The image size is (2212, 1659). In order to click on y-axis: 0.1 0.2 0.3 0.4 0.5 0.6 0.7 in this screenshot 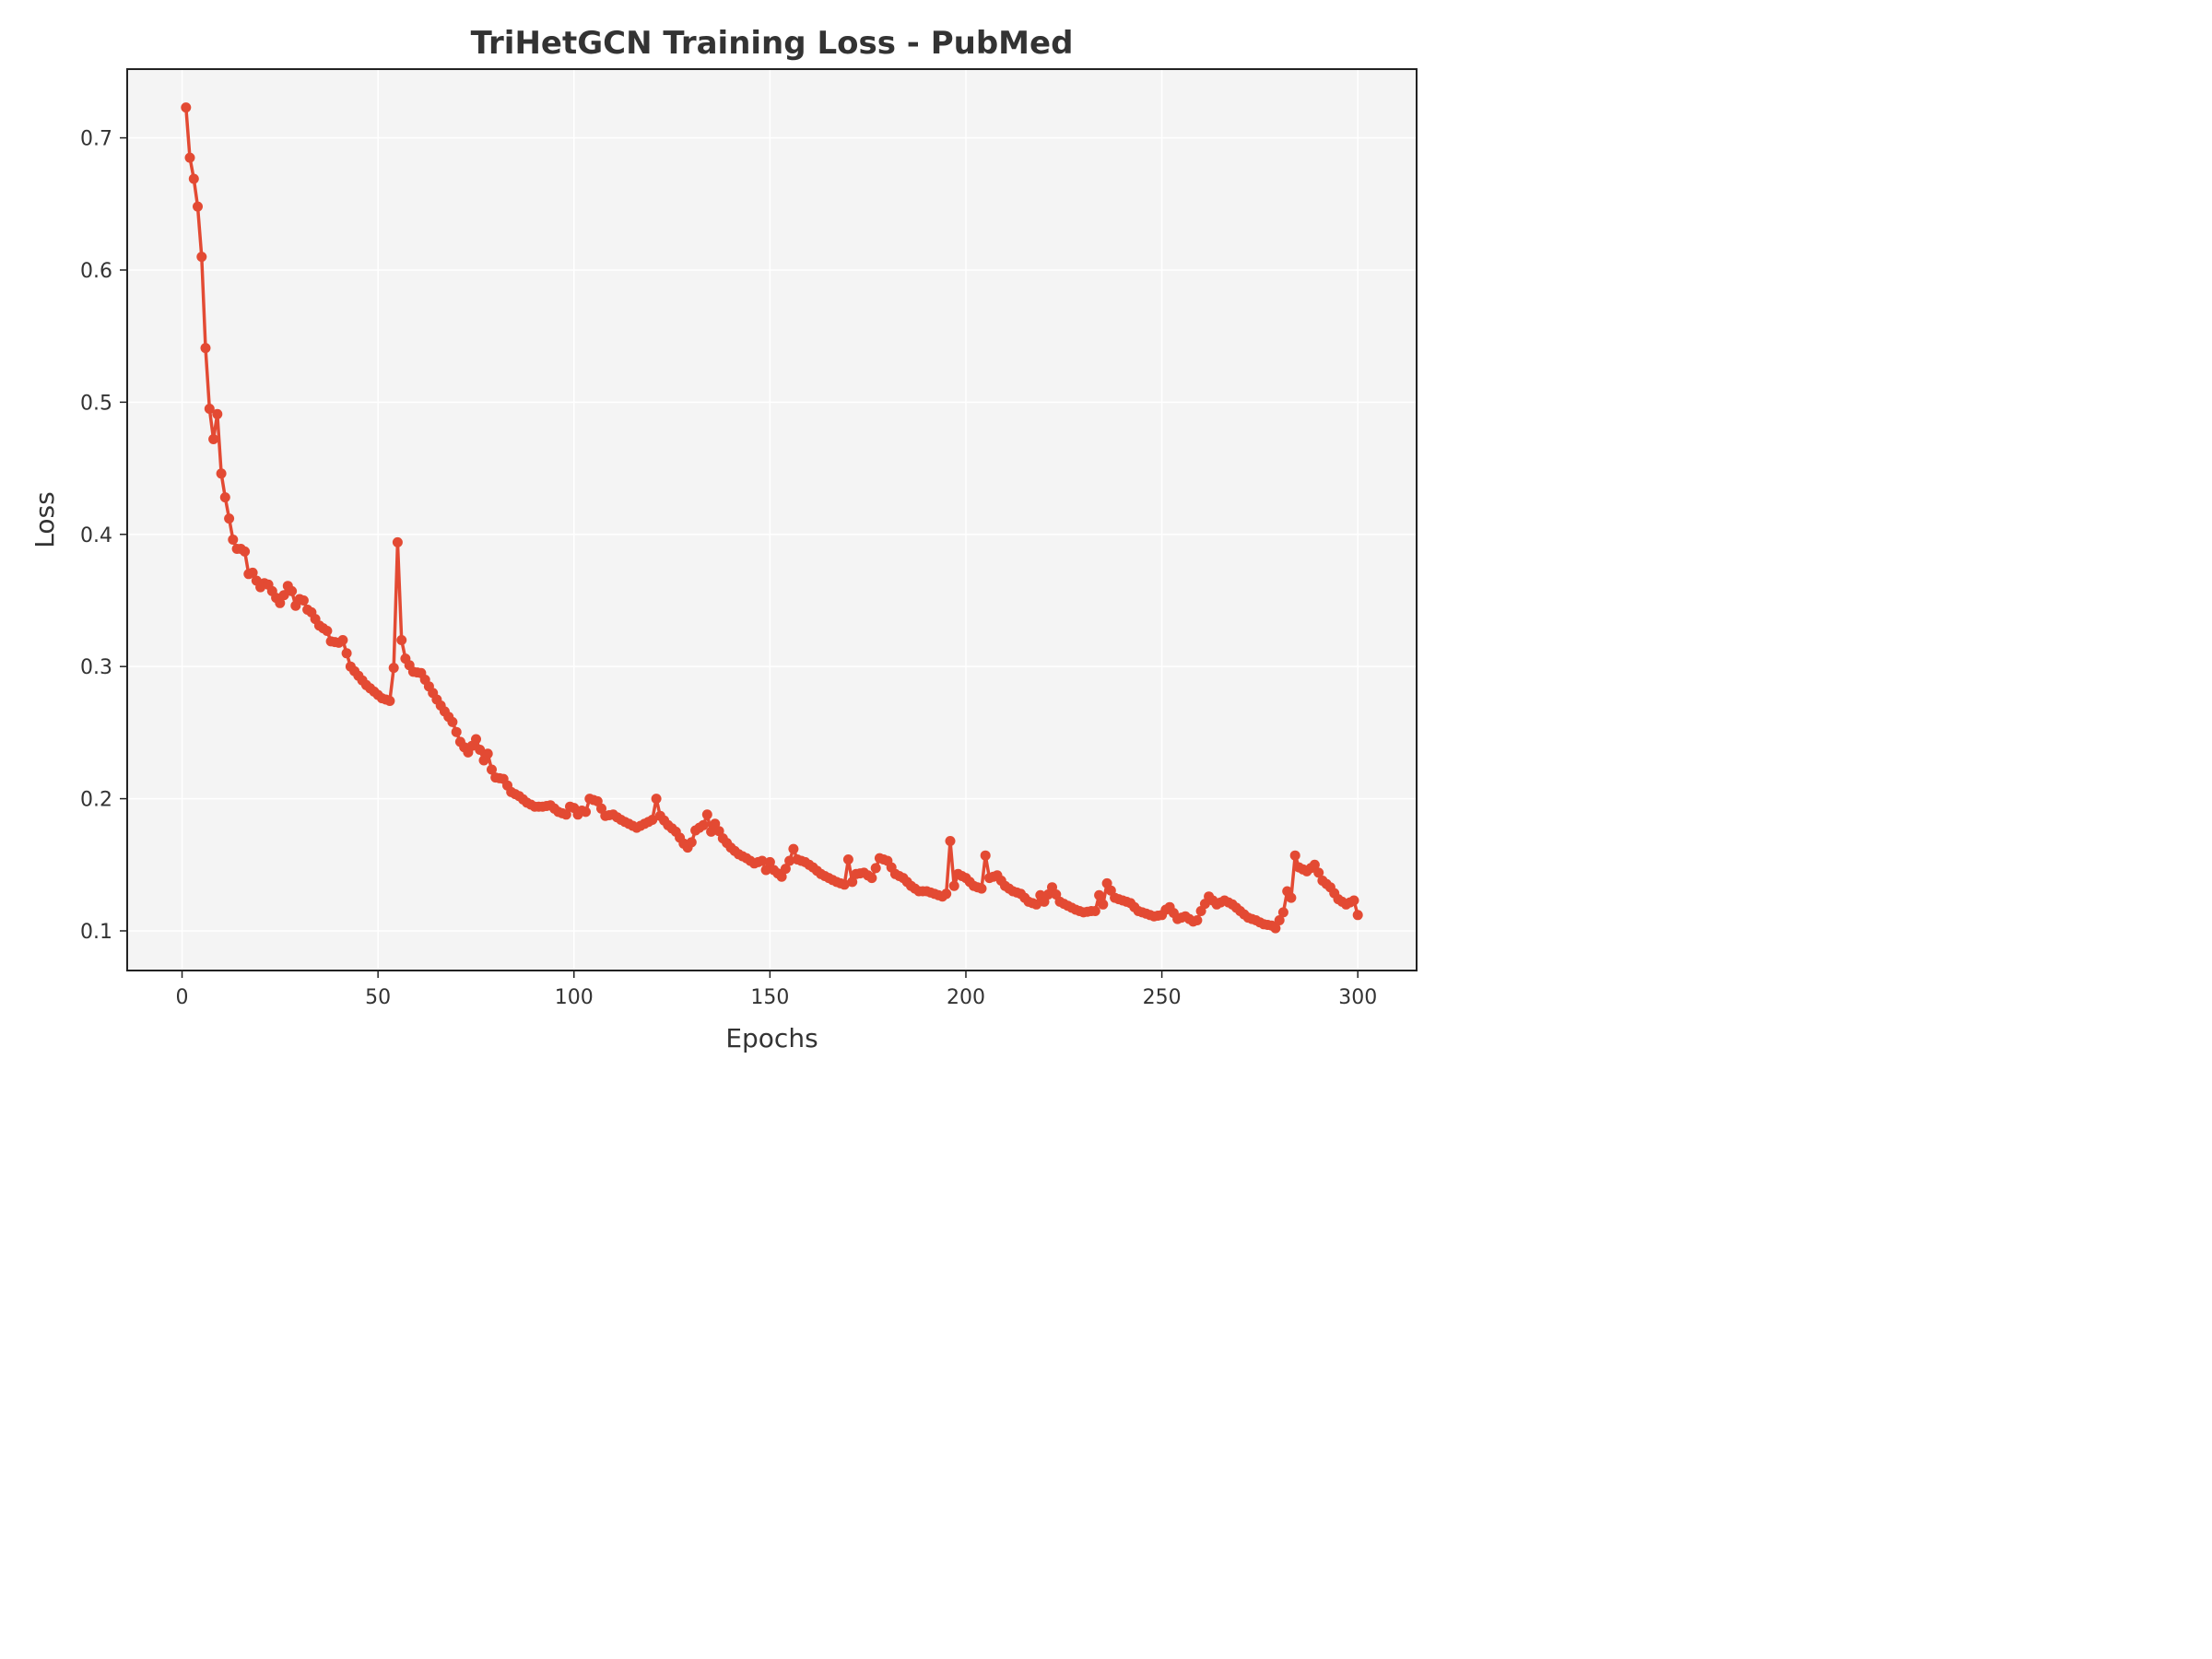, I will do `click(103, 536)`.